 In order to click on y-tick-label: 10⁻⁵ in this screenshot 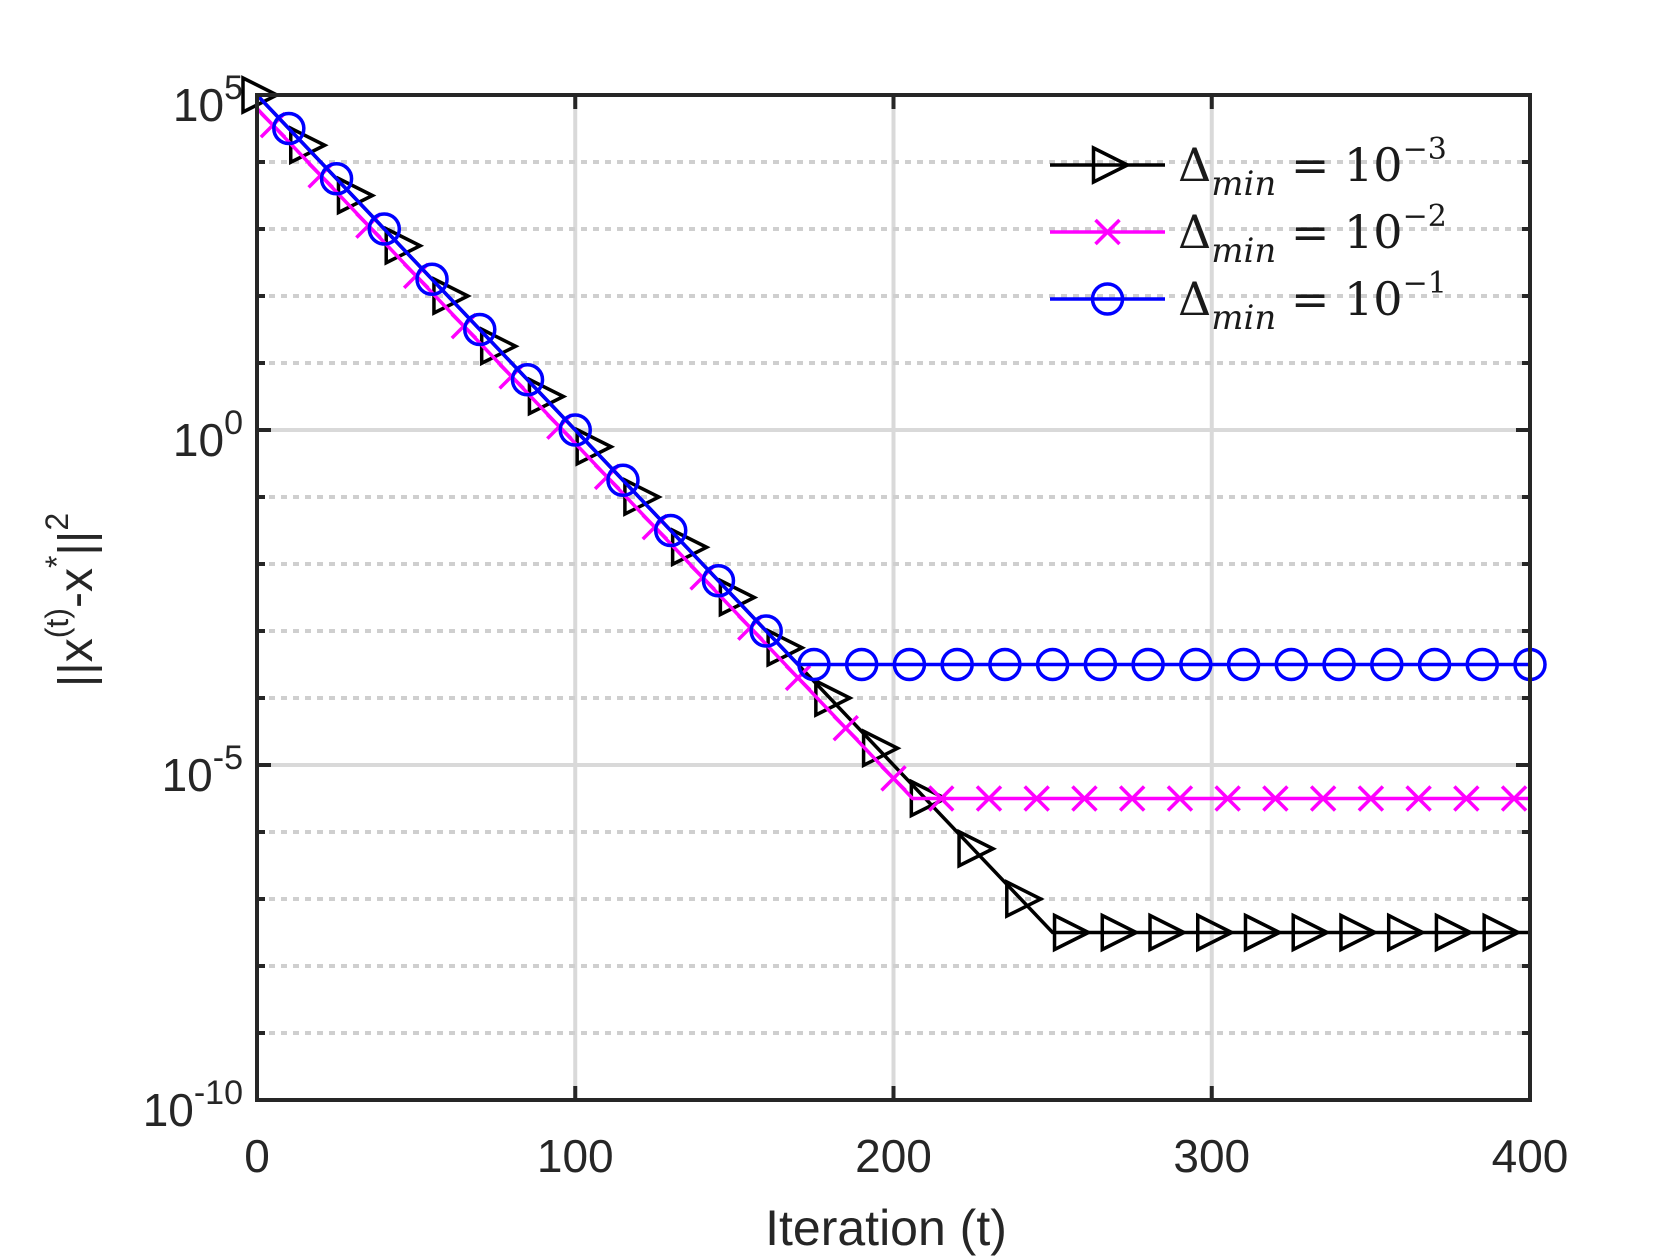, I will do `click(202, 770)`.